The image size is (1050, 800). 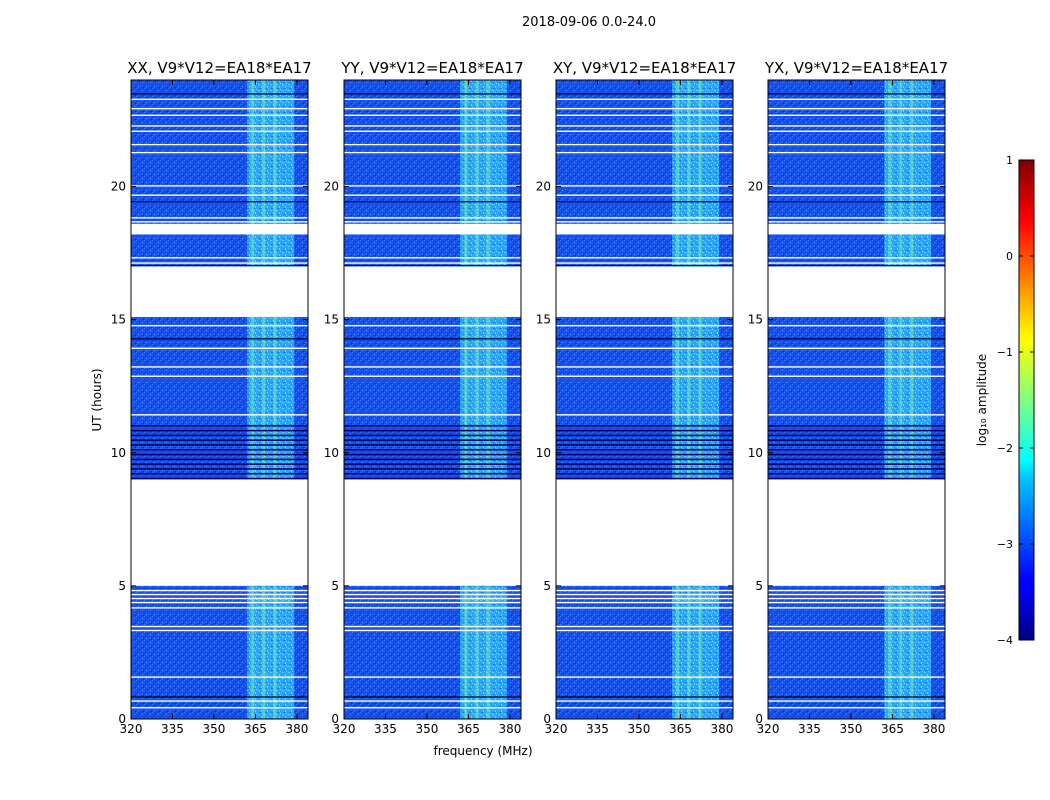 What do you see at coordinates (892, 729) in the screenshot?
I see `x-tick-label: 365` at bounding box center [892, 729].